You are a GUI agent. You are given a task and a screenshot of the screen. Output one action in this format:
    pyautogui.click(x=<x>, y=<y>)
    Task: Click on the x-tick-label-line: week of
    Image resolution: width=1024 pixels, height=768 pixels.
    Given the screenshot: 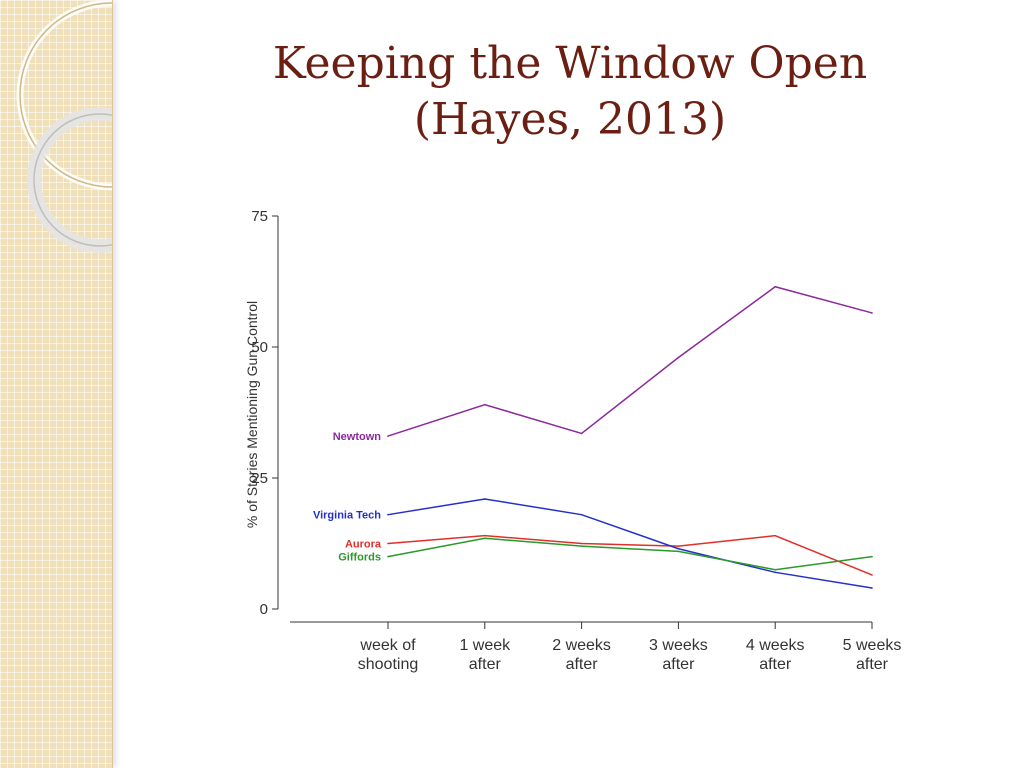 What is the action you would take?
    pyautogui.click(x=387, y=645)
    